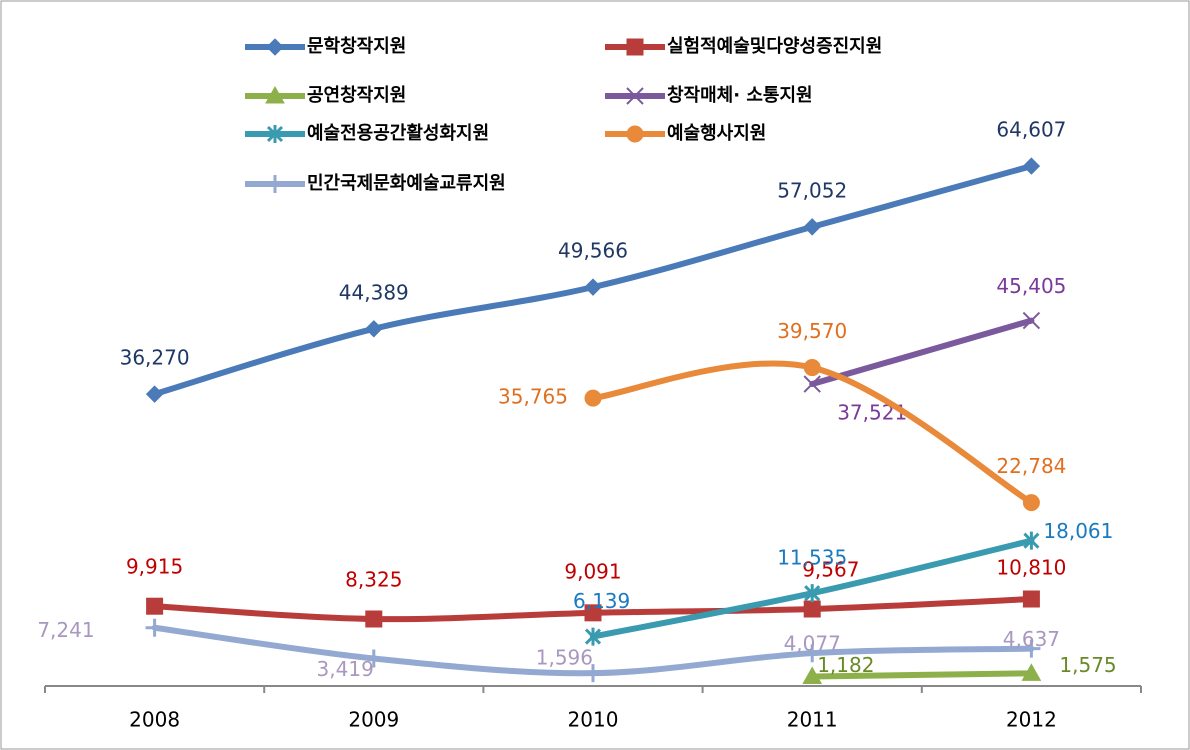  Describe the element at coordinates (740, 95) in the screenshot. I see `legend-label: 창작매체· 소통지원` at that location.